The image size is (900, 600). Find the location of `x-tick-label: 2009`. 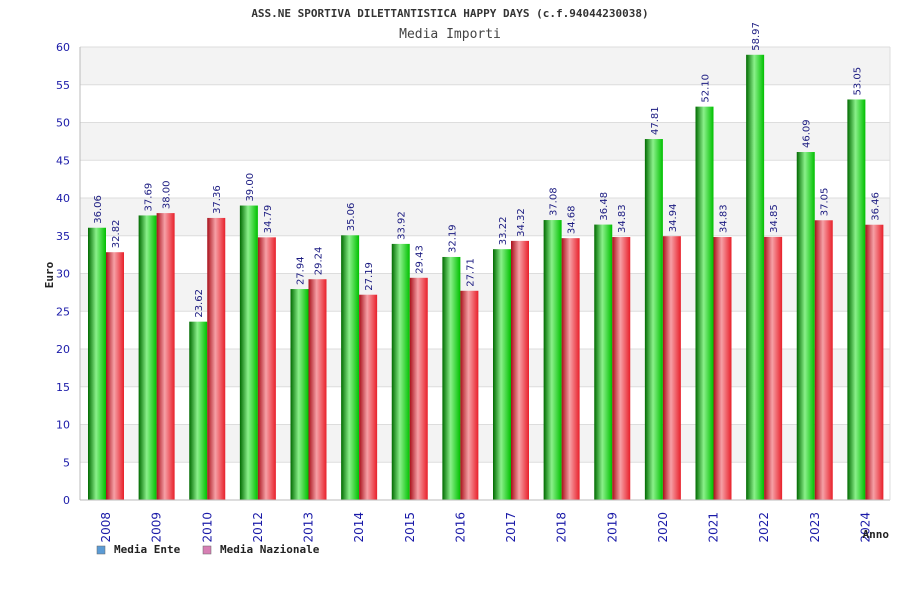

x-tick-label: 2009 is located at coordinates (157, 527).